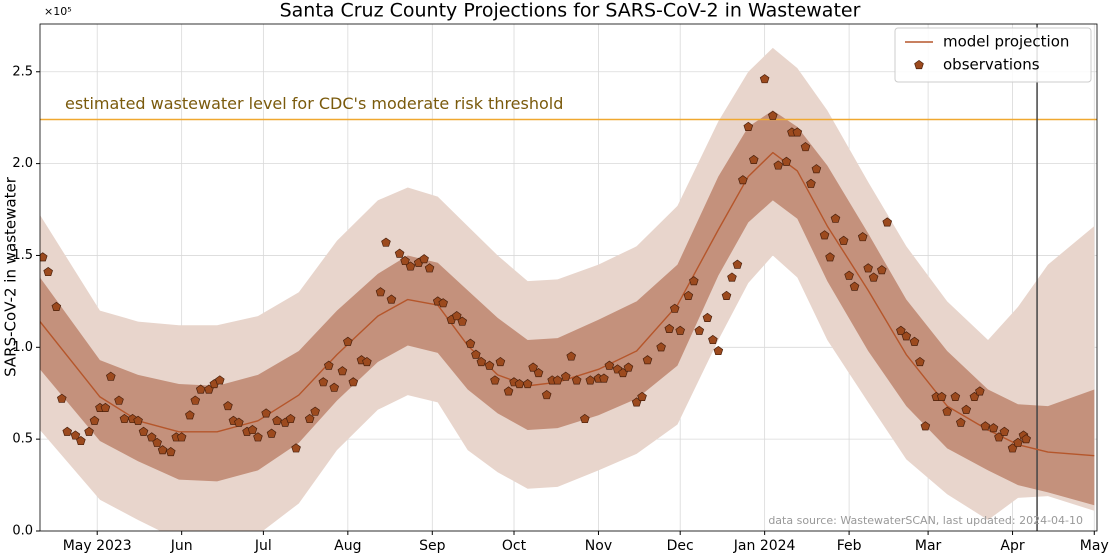 This screenshot has width=1110, height=558. I want to click on legend: model projection observations, so click(993, 55).